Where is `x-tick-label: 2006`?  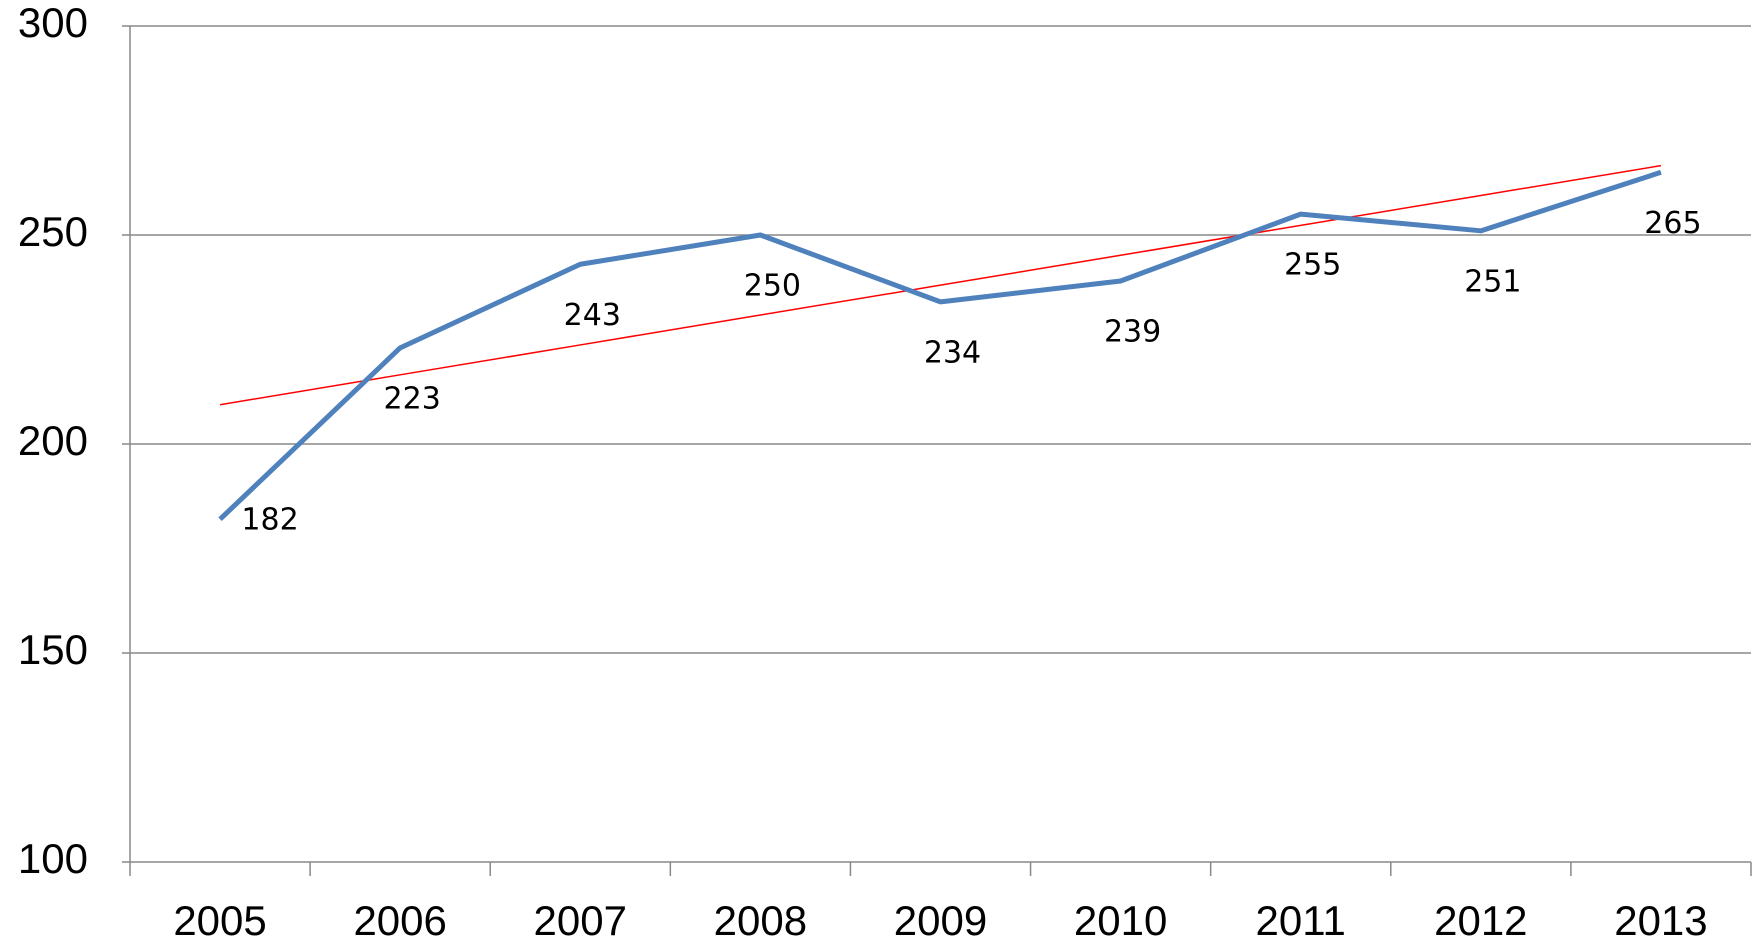
x-tick-label: 2006 is located at coordinates (399, 920).